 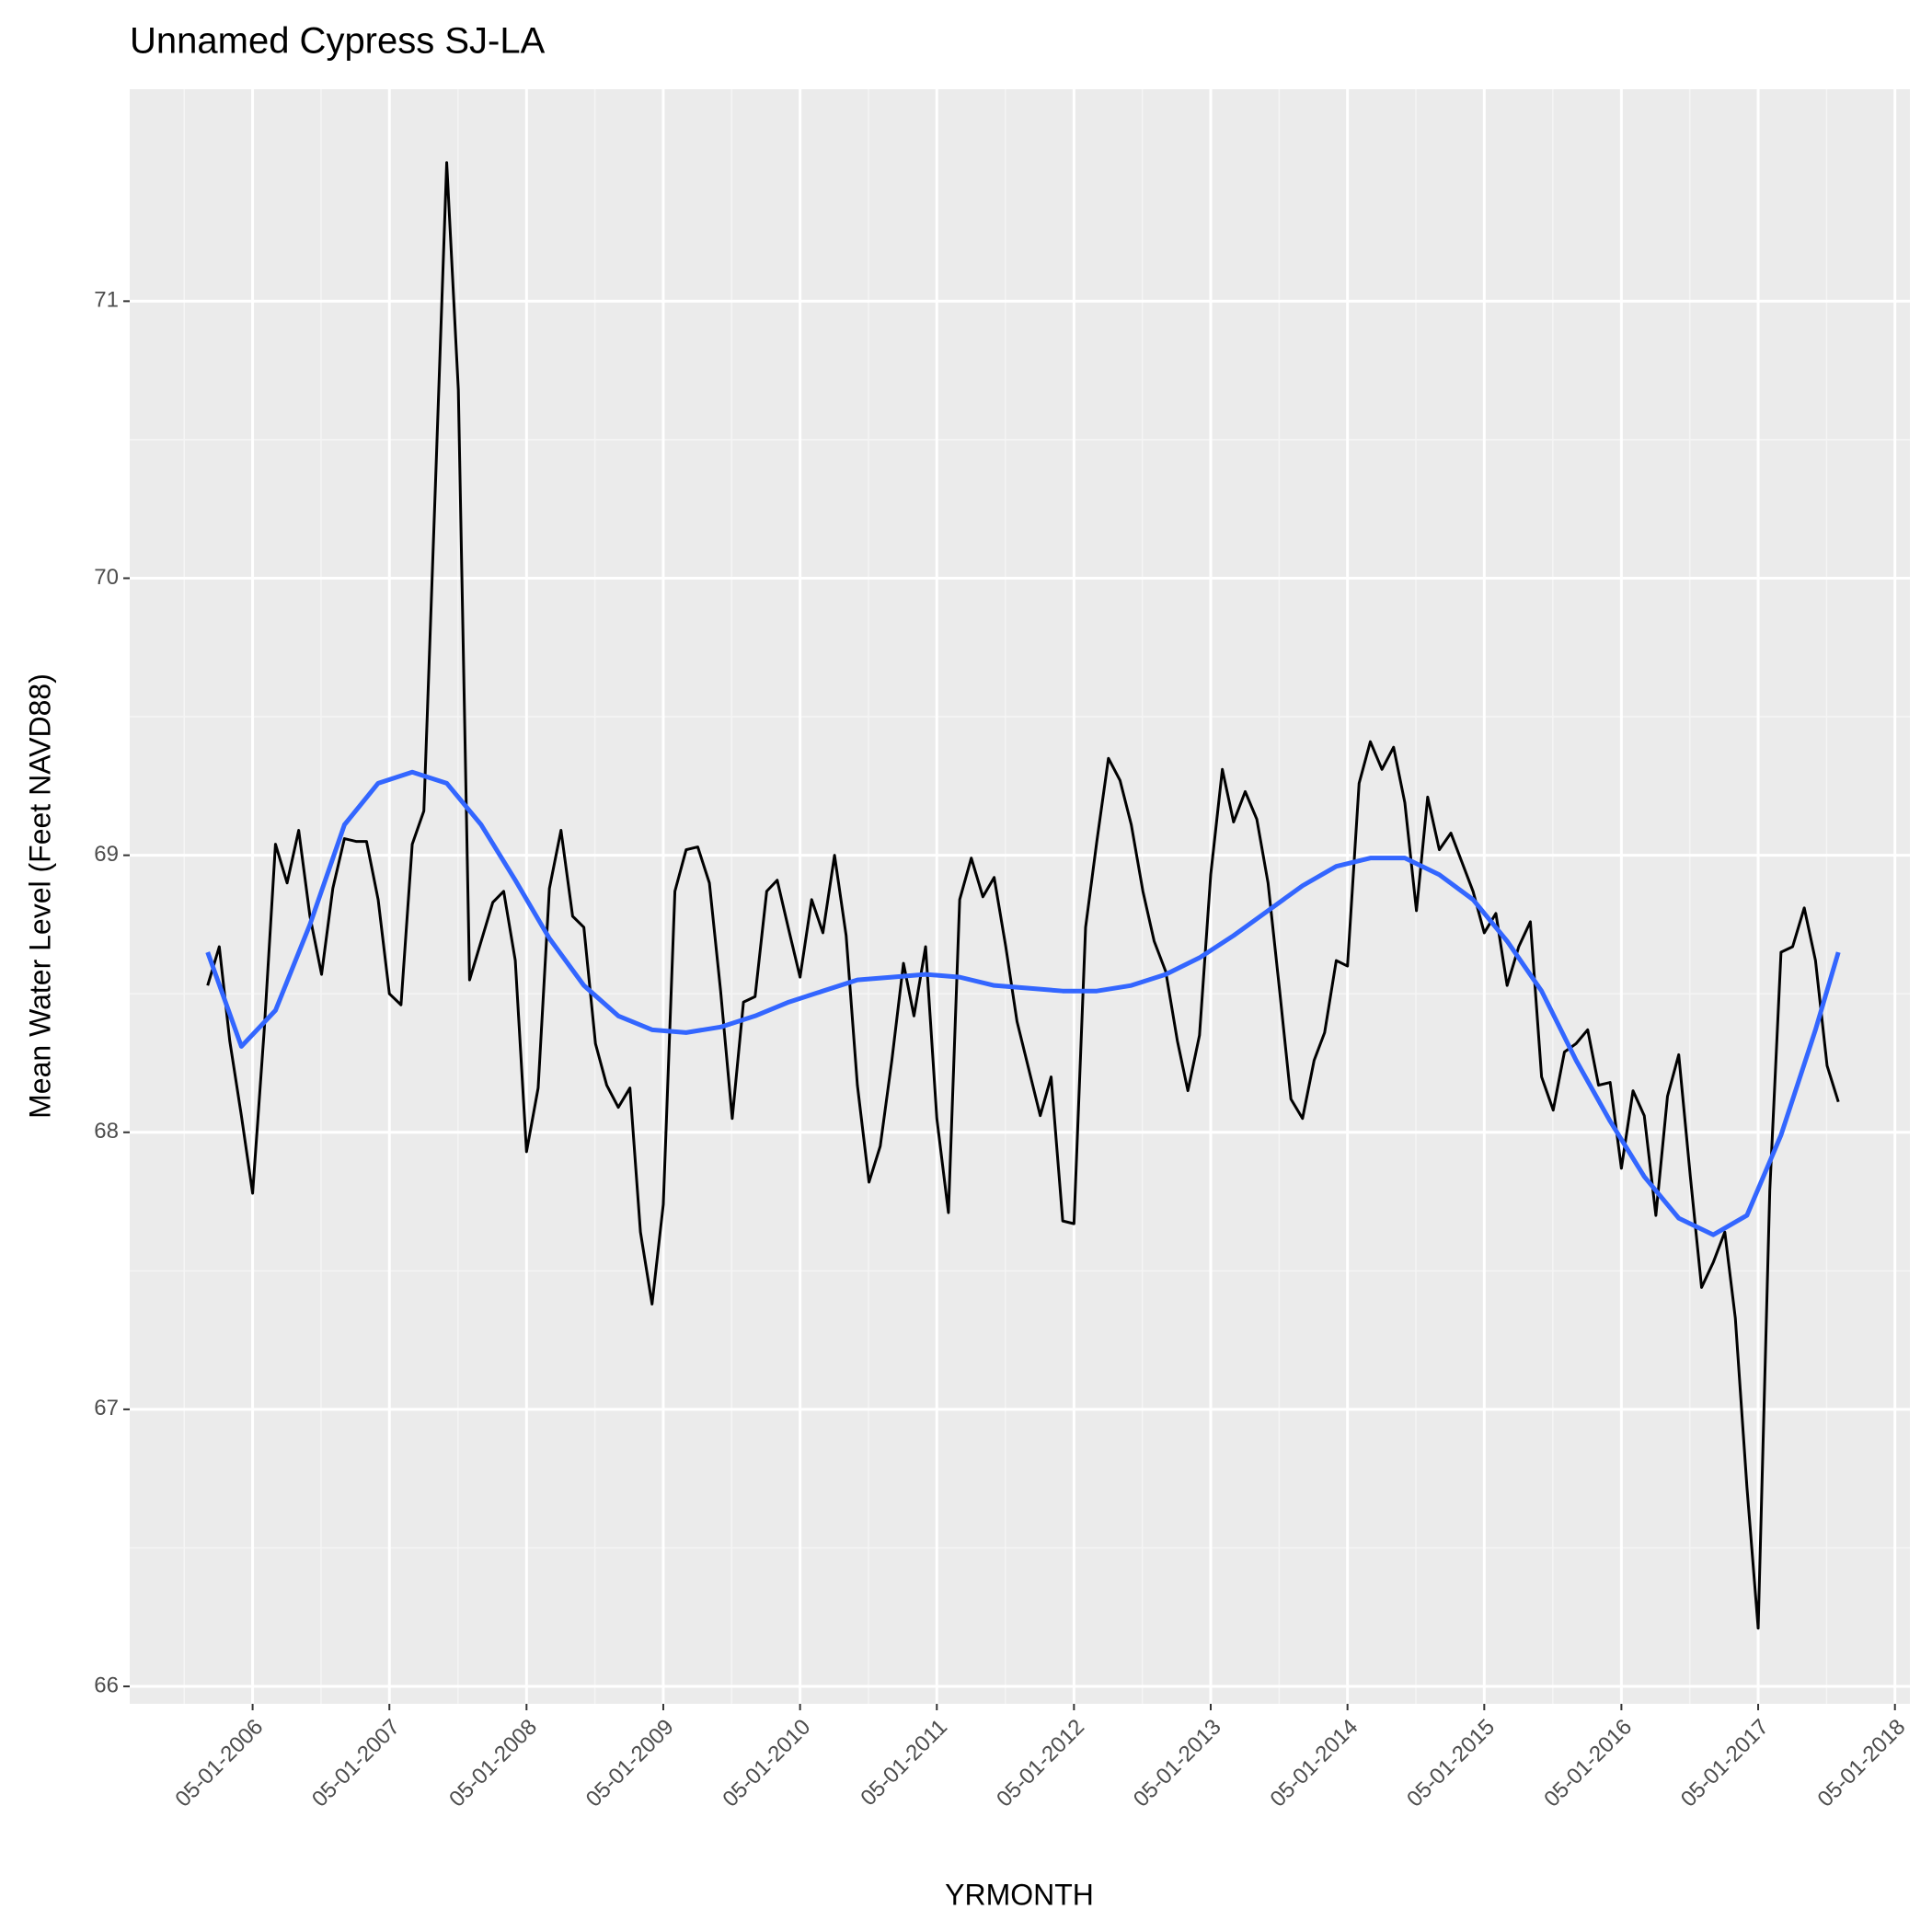 What do you see at coordinates (106, 1685) in the screenshot?
I see `y-tick-label: 66` at bounding box center [106, 1685].